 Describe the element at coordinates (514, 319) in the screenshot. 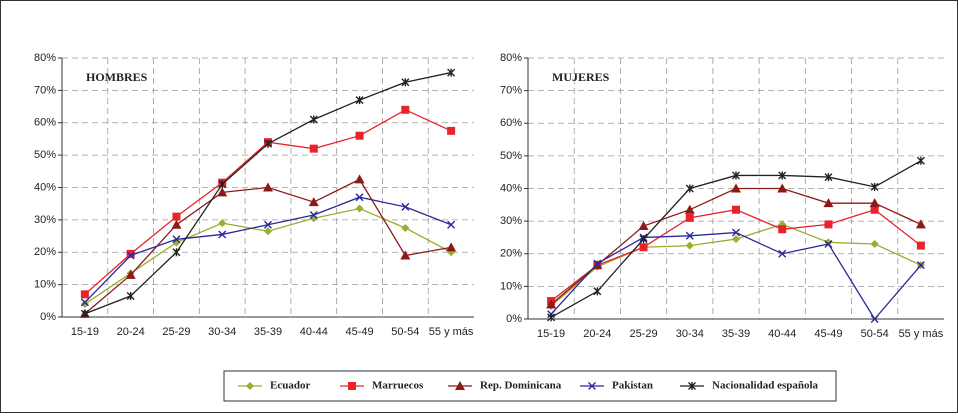

I see `y-tick-label: 0%` at that location.